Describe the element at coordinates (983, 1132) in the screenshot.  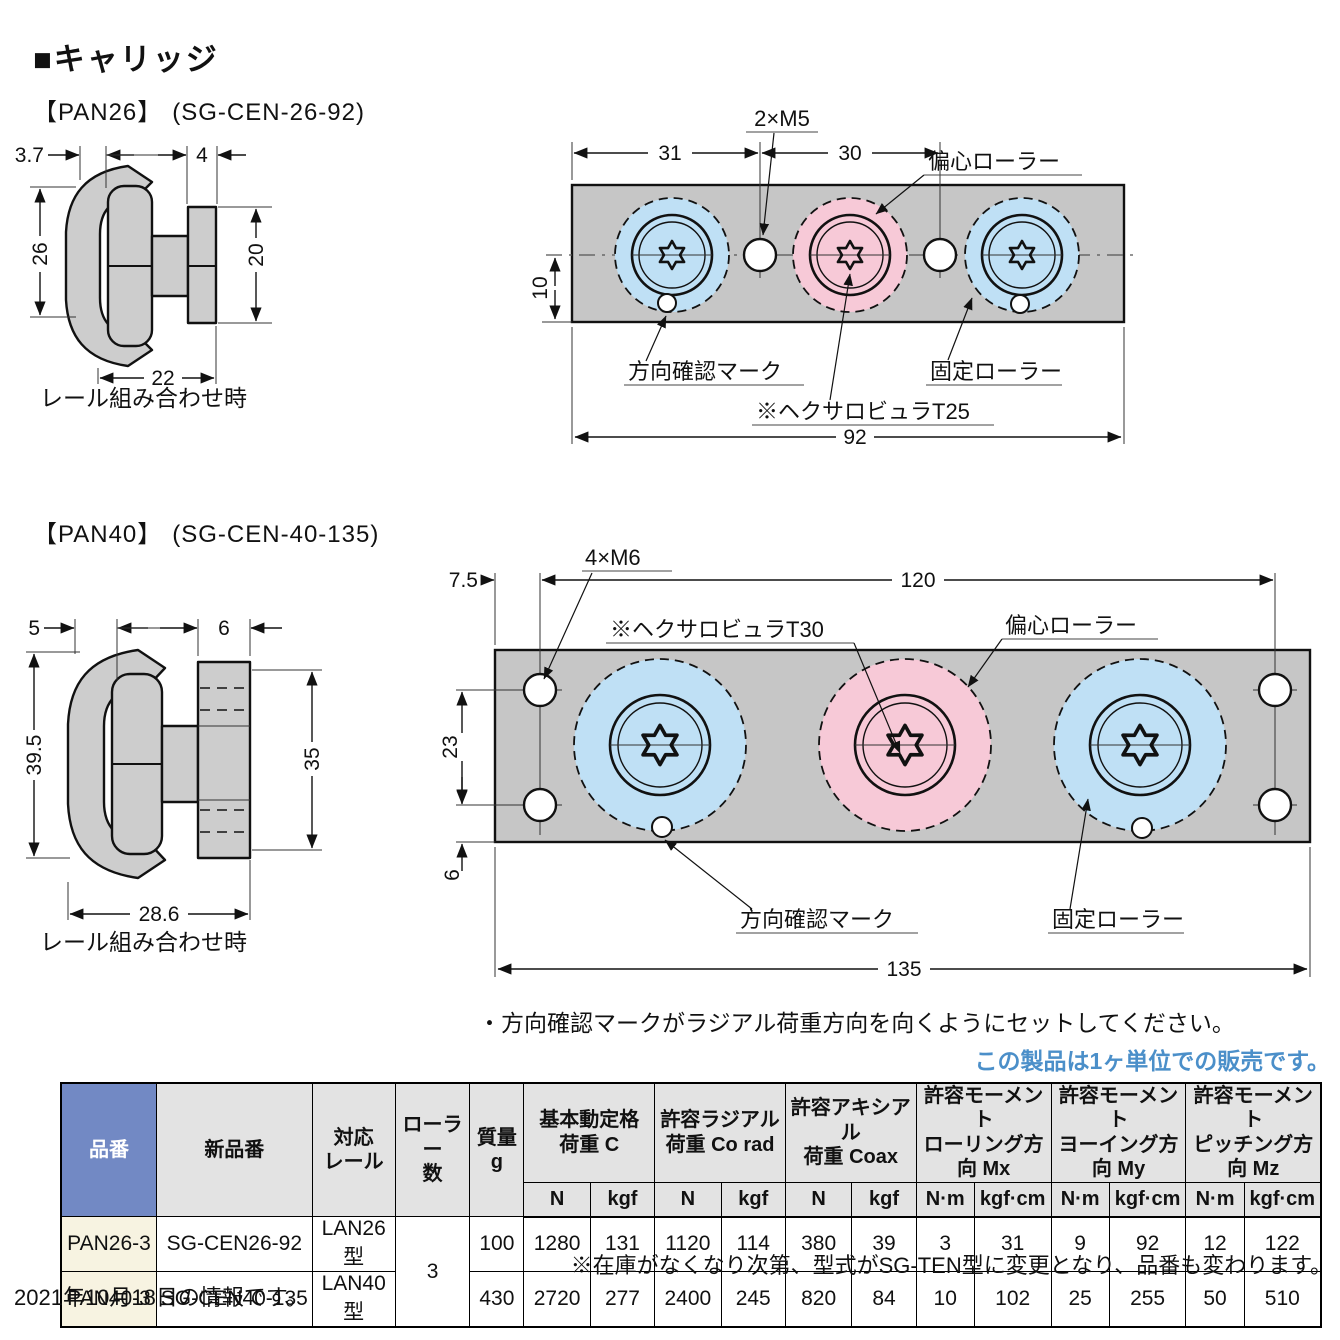
I see `header-moment-rolling: 許容モーメント ローリング方向 Mx` at that location.